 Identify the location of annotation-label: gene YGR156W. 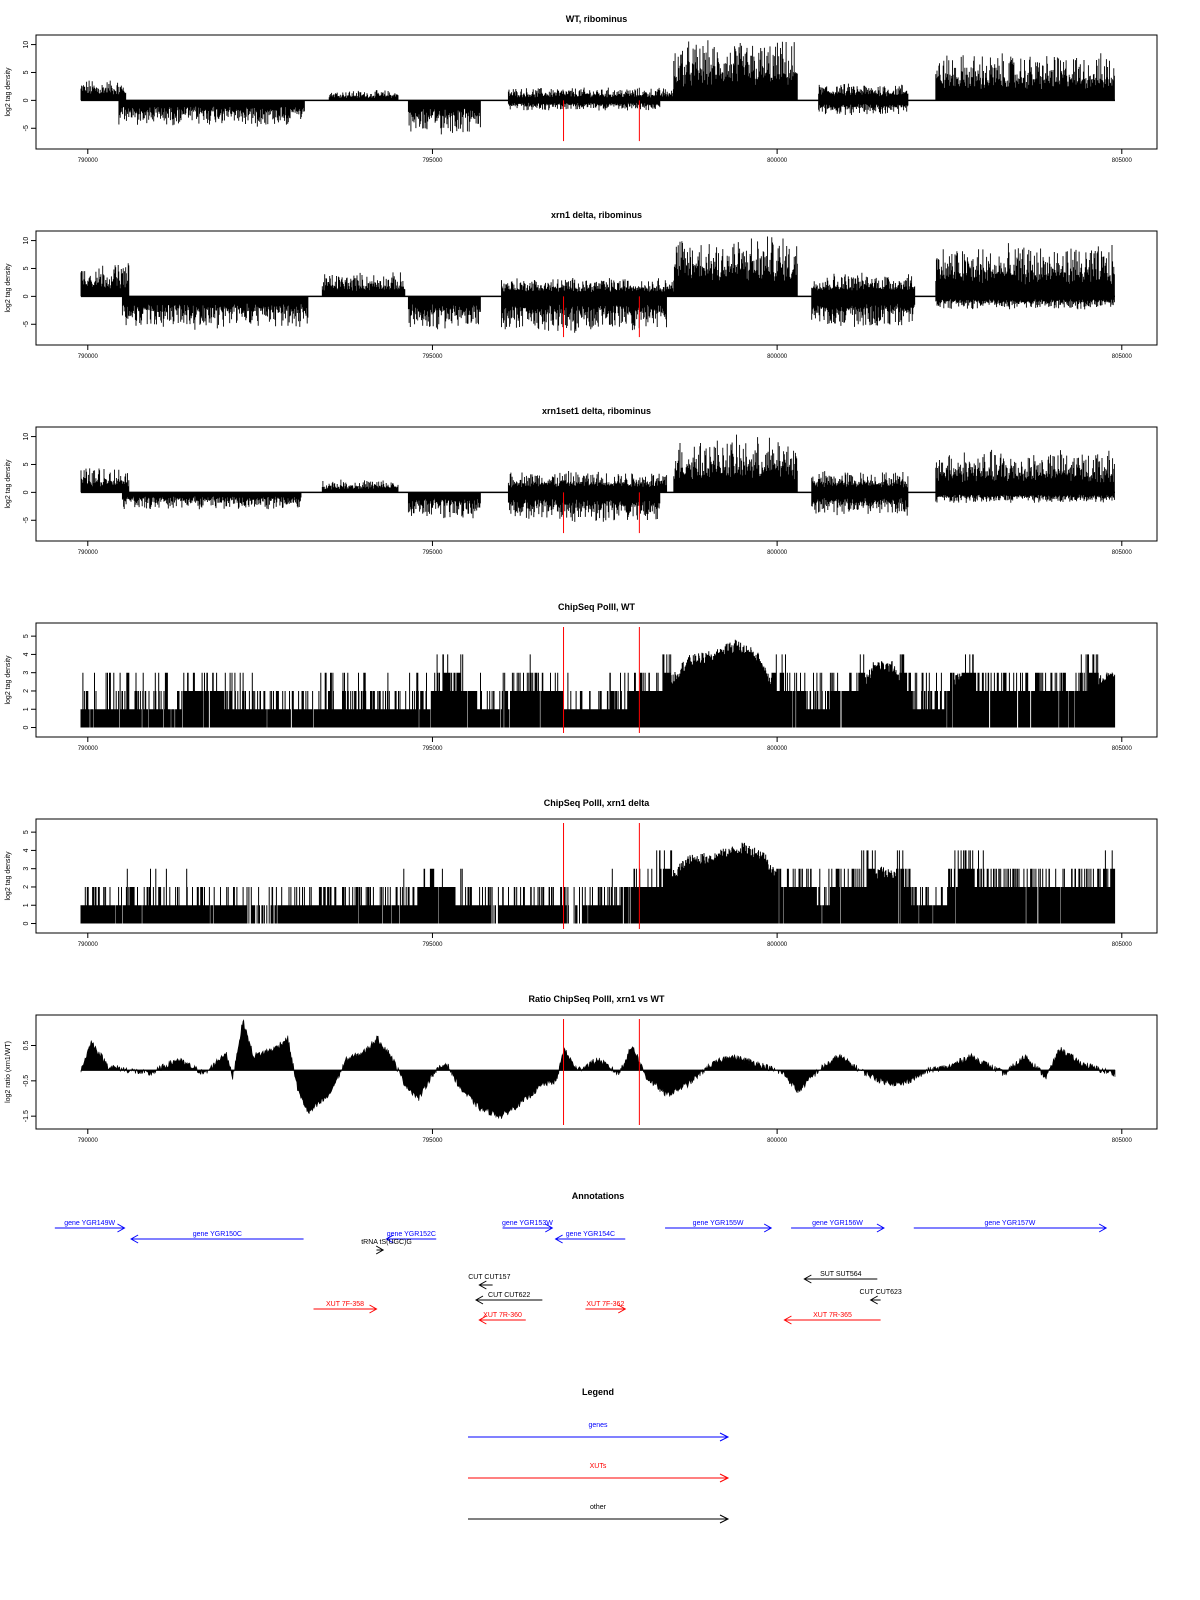
(837, 1223).